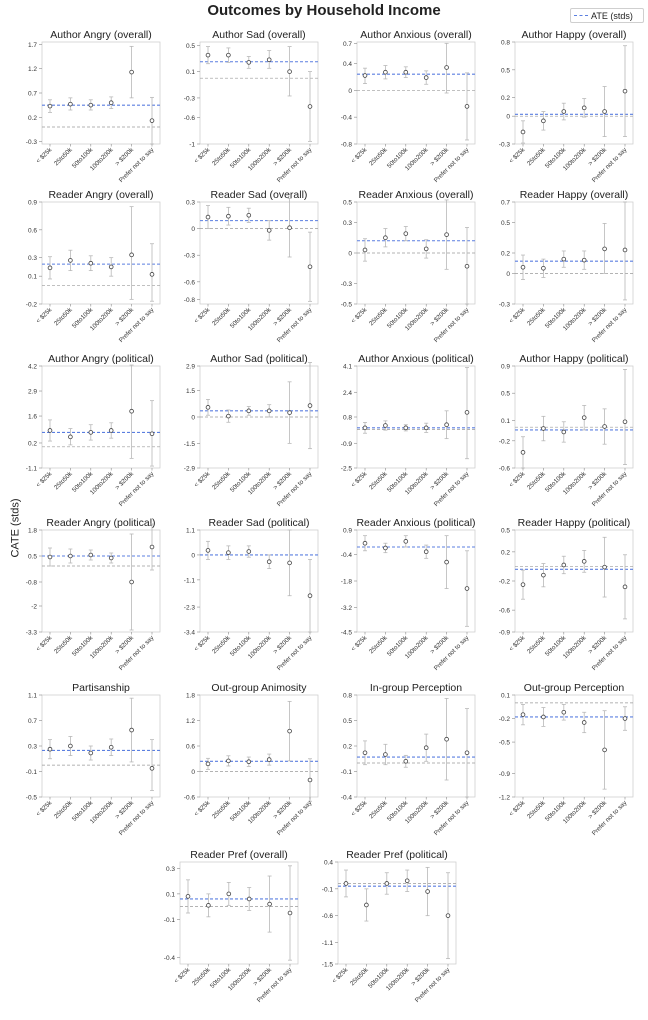 The image size is (648, 1020). I want to click on y-tick-label: 4.2, so click(32, 367).